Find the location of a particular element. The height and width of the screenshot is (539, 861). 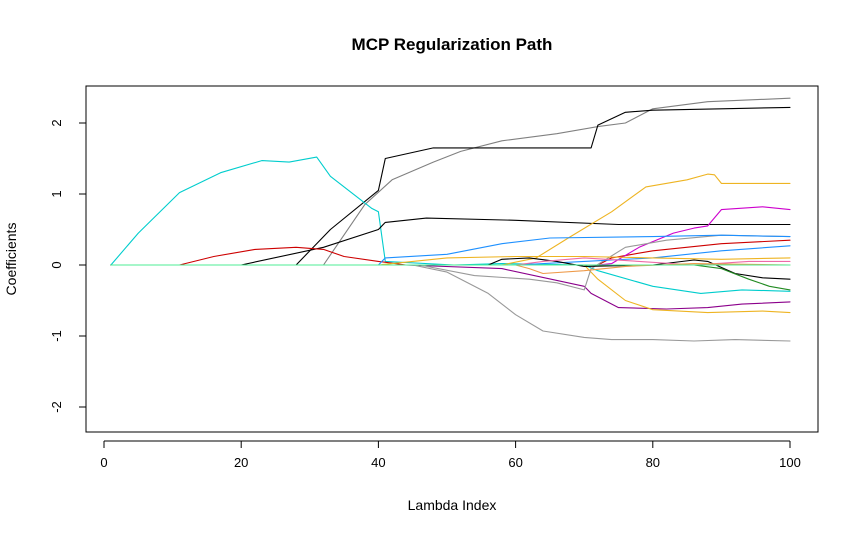

x-tick-label: 60 is located at coordinates (515, 462).